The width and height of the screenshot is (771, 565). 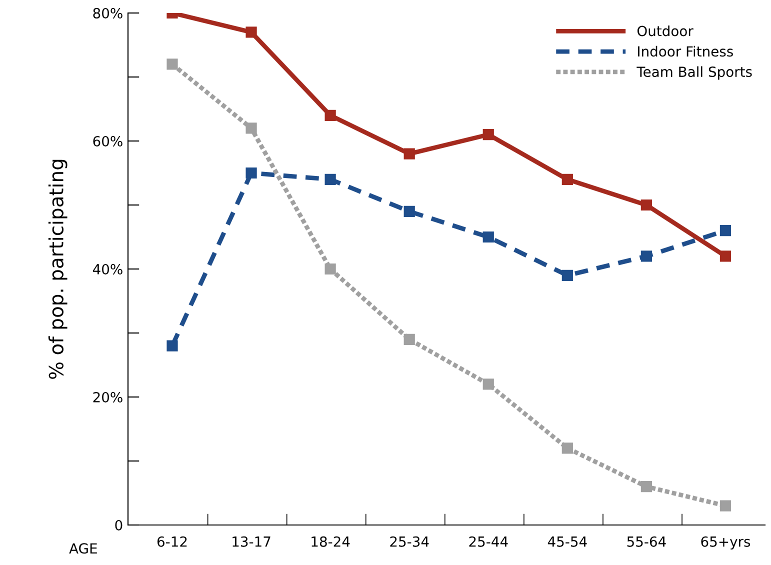 I want to click on x-tick-label: 6-12, so click(x=172, y=541).